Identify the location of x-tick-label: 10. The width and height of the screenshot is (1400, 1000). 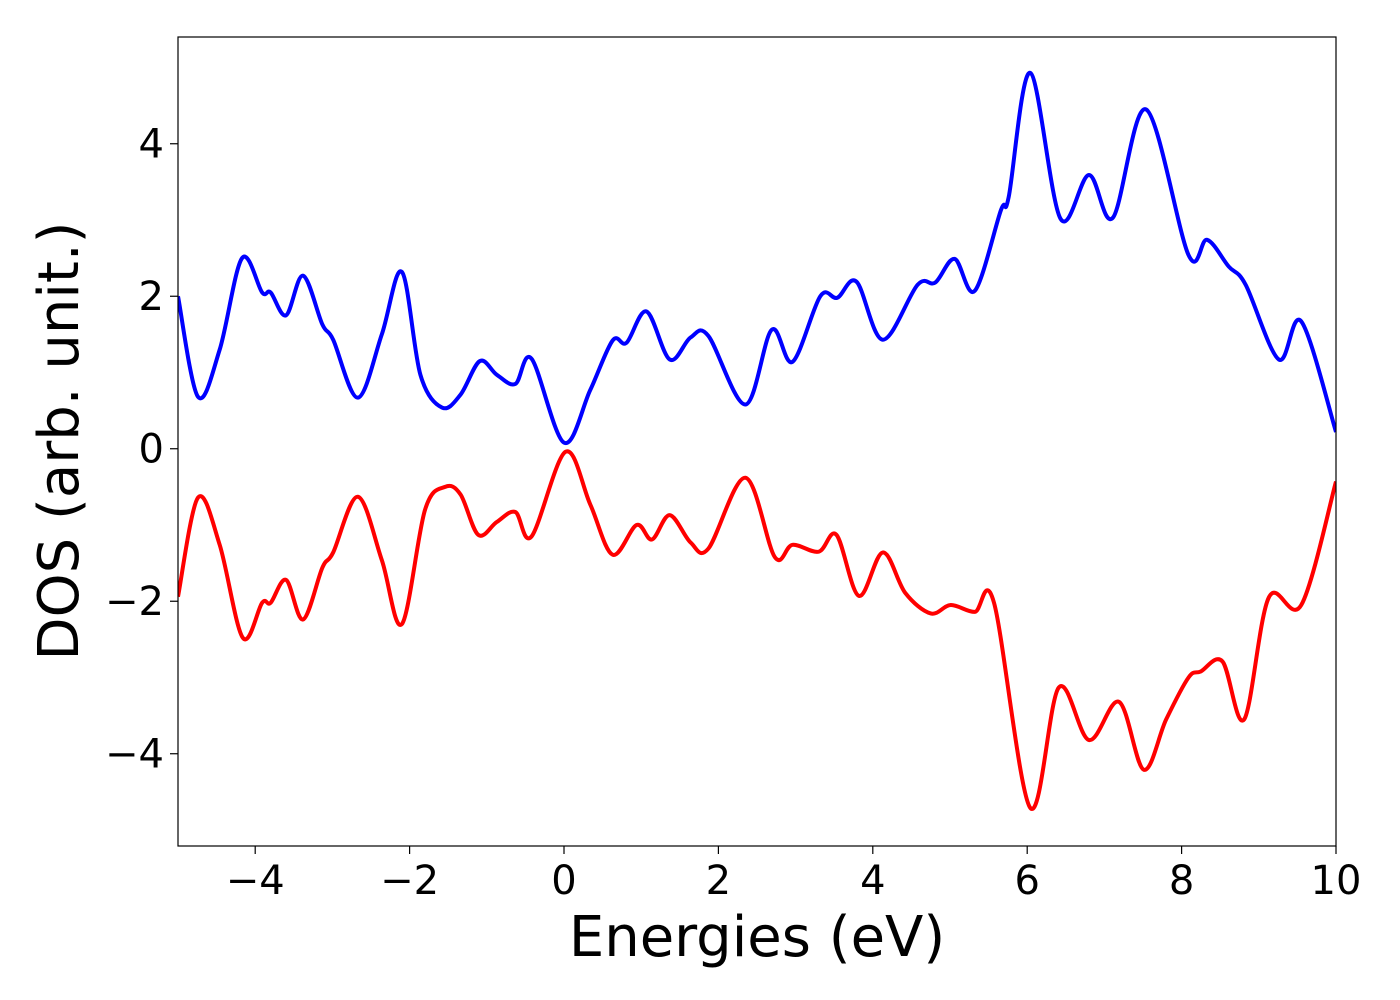
(1336, 881).